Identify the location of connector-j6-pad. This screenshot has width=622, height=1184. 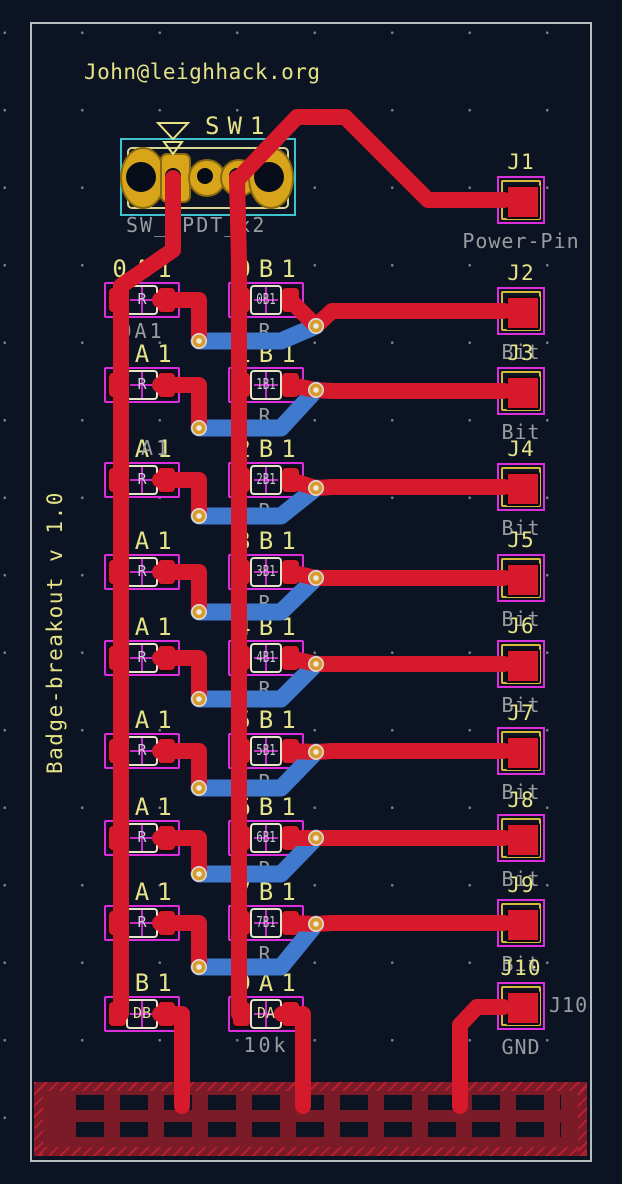
(523, 666).